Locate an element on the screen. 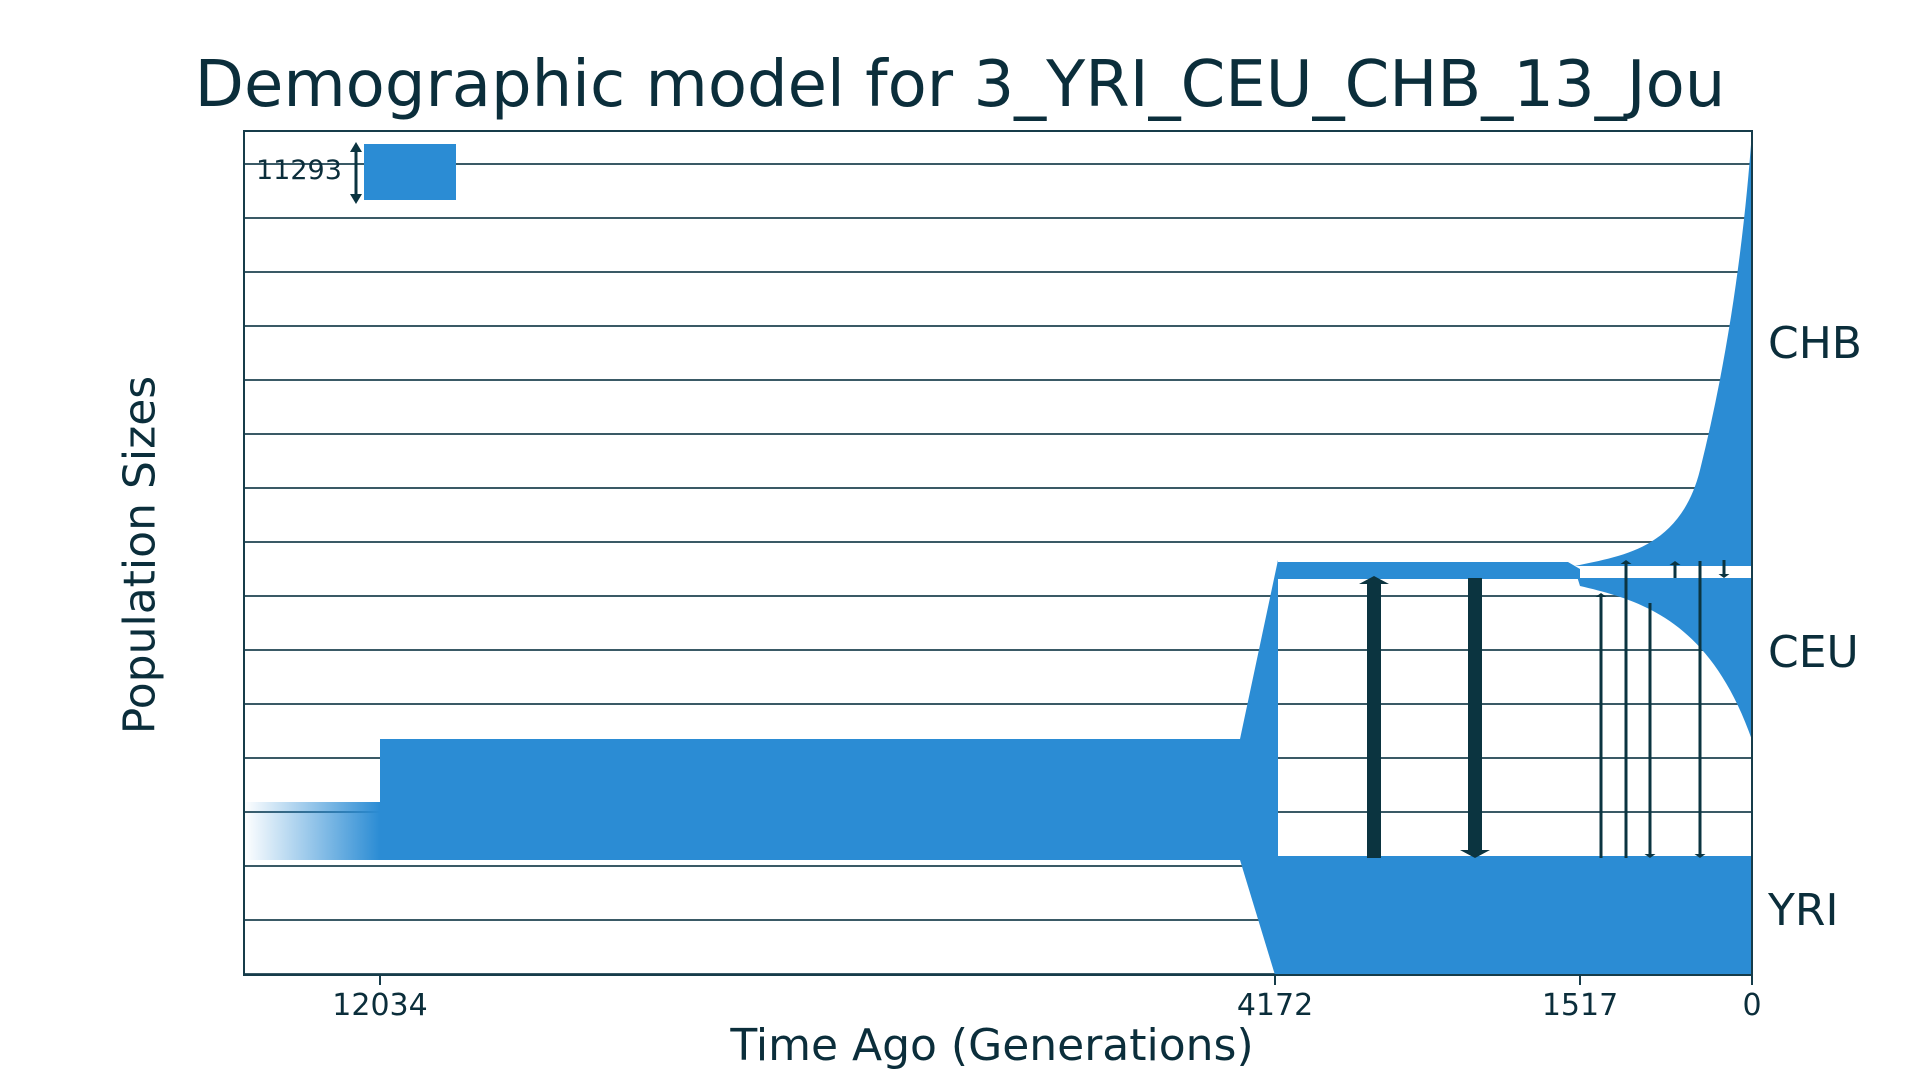 The image size is (1920, 1080). scale-bar-arrow-up is located at coordinates (356, 147).